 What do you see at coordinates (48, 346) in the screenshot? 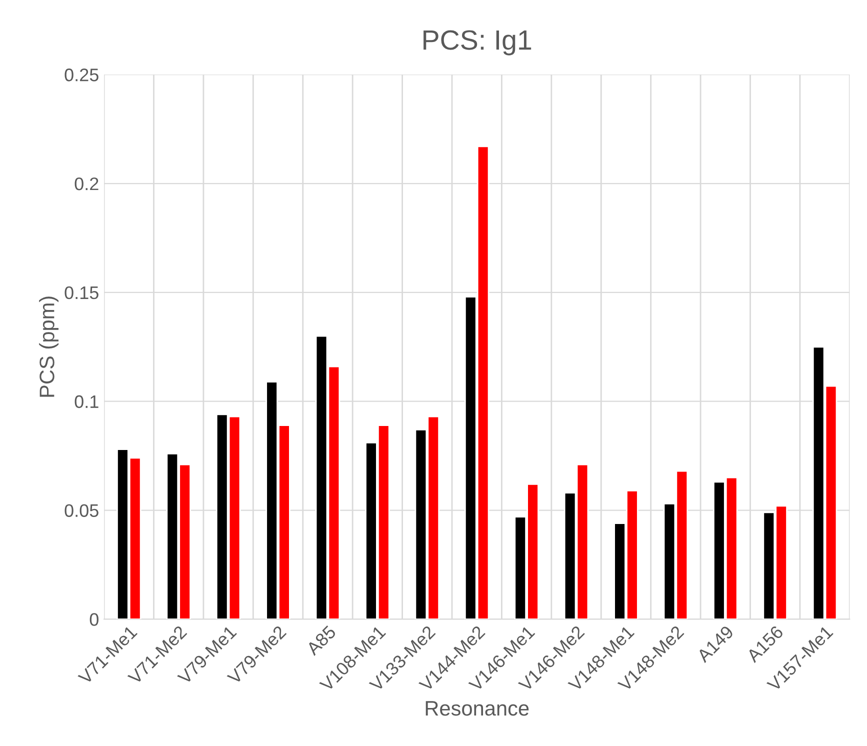
I see `y-axis-title: PCS (ppm)` at bounding box center [48, 346].